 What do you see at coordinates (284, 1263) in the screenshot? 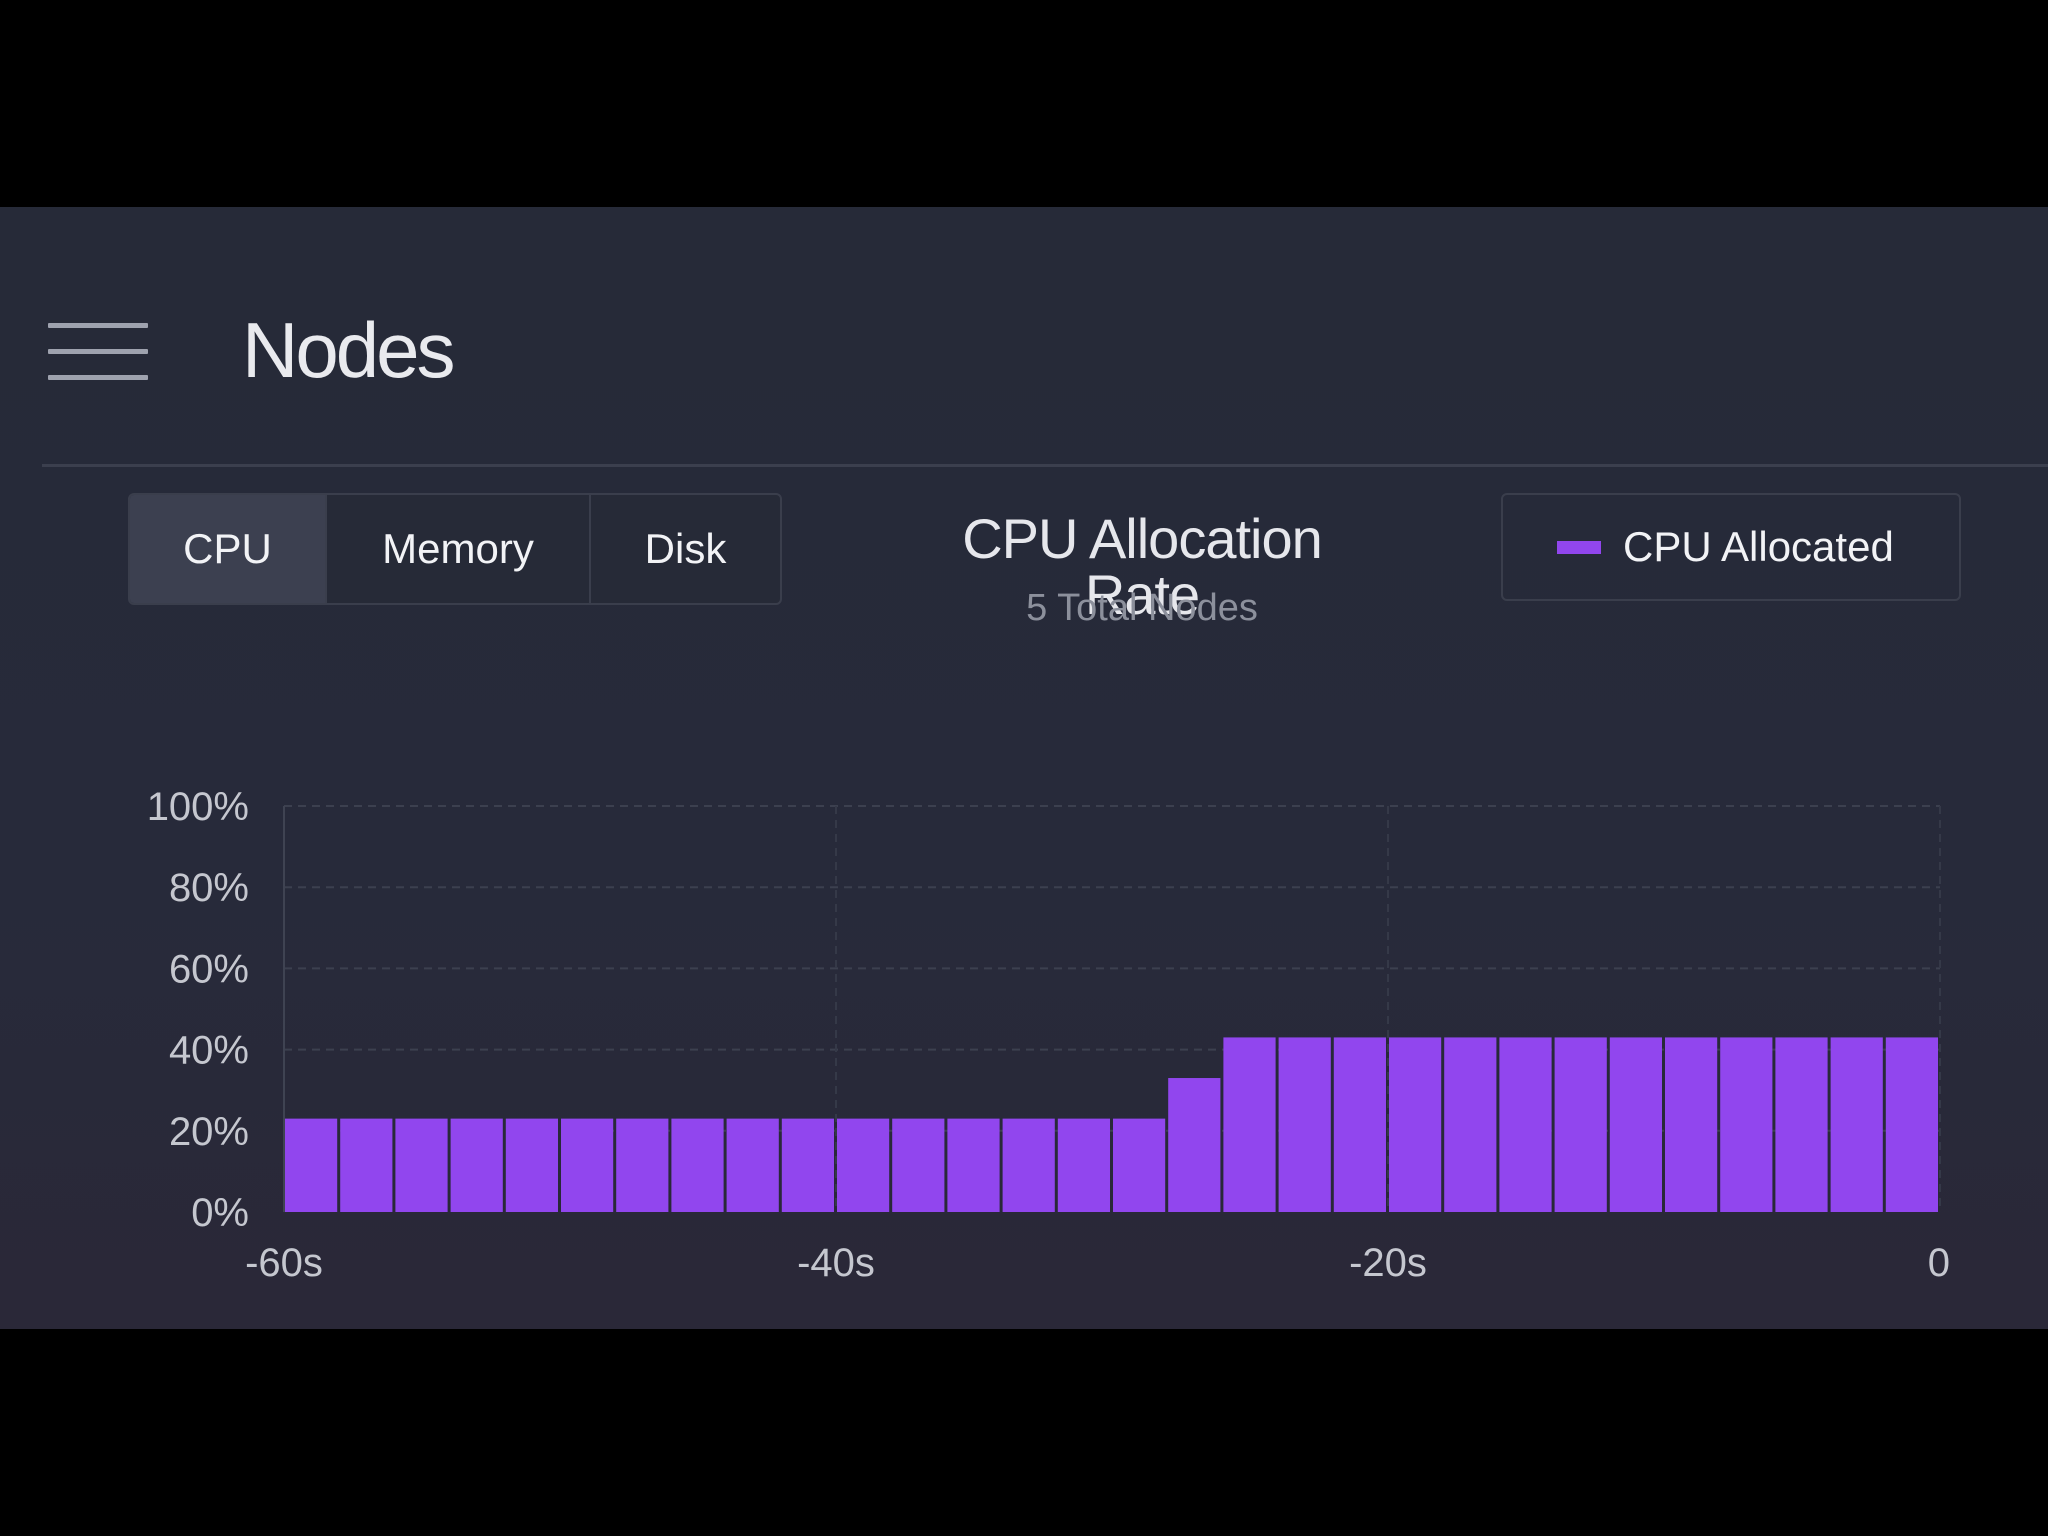
I see `x-tick-label: -60s` at bounding box center [284, 1263].